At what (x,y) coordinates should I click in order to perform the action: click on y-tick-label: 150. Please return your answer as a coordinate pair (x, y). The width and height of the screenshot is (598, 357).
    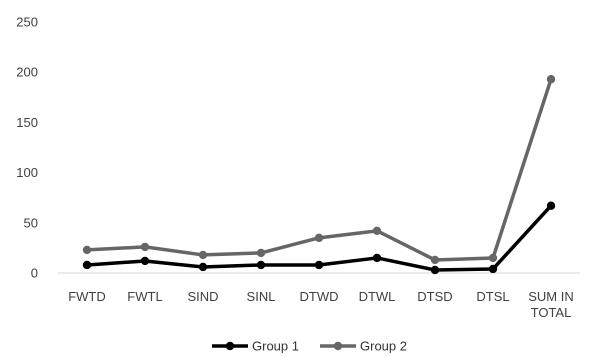
    Looking at the image, I should click on (27, 122).